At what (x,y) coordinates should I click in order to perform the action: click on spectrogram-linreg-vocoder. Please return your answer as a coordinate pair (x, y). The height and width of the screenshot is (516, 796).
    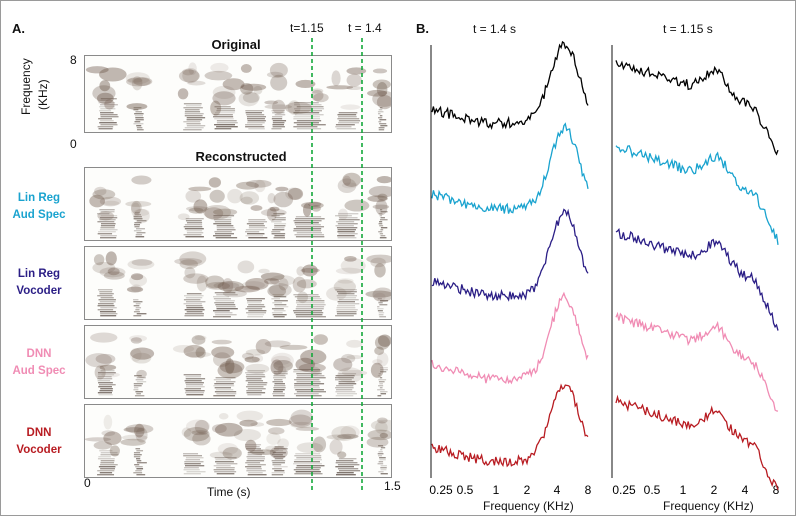
    Looking at the image, I should click on (238, 283).